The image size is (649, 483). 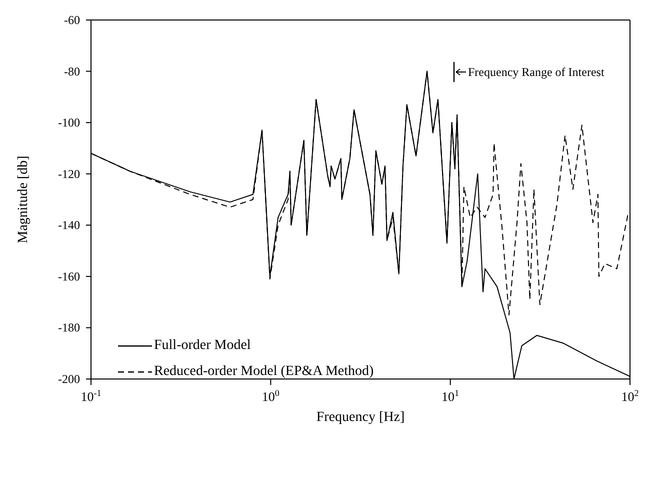 I want to click on legend-label: Full-order Model, so click(x=202, y=346).